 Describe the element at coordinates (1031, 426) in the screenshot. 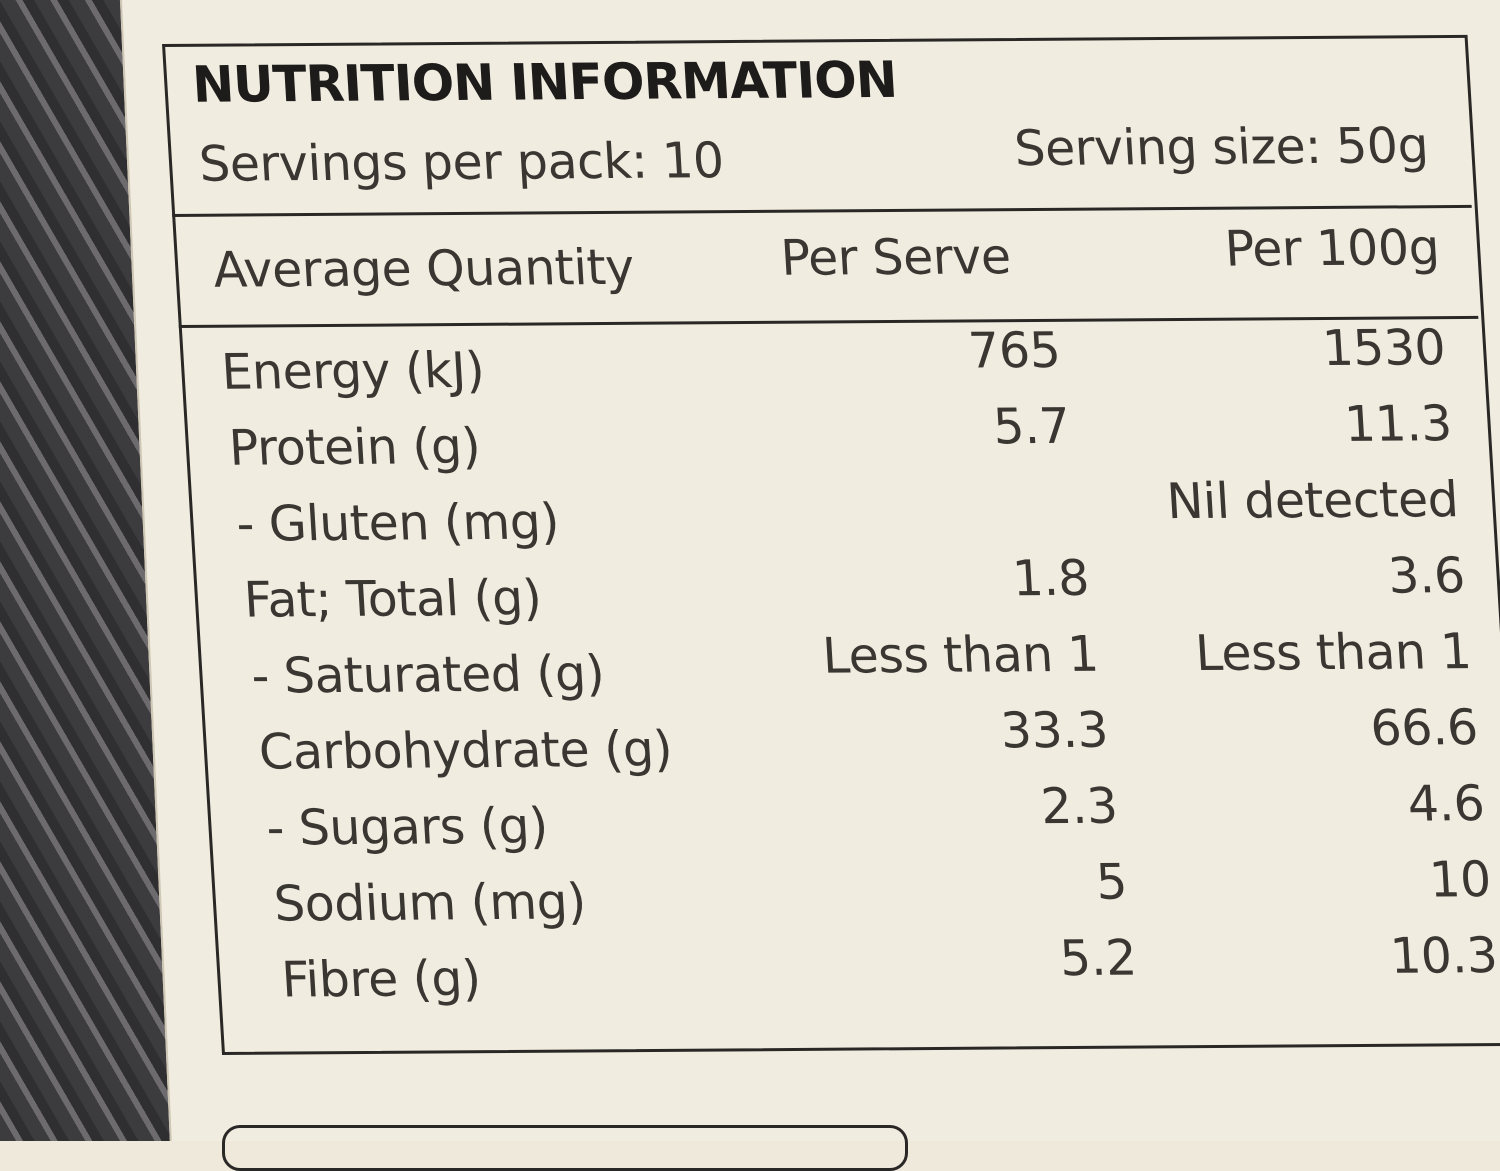

I see `per-serve-value: 5.7` at that location.